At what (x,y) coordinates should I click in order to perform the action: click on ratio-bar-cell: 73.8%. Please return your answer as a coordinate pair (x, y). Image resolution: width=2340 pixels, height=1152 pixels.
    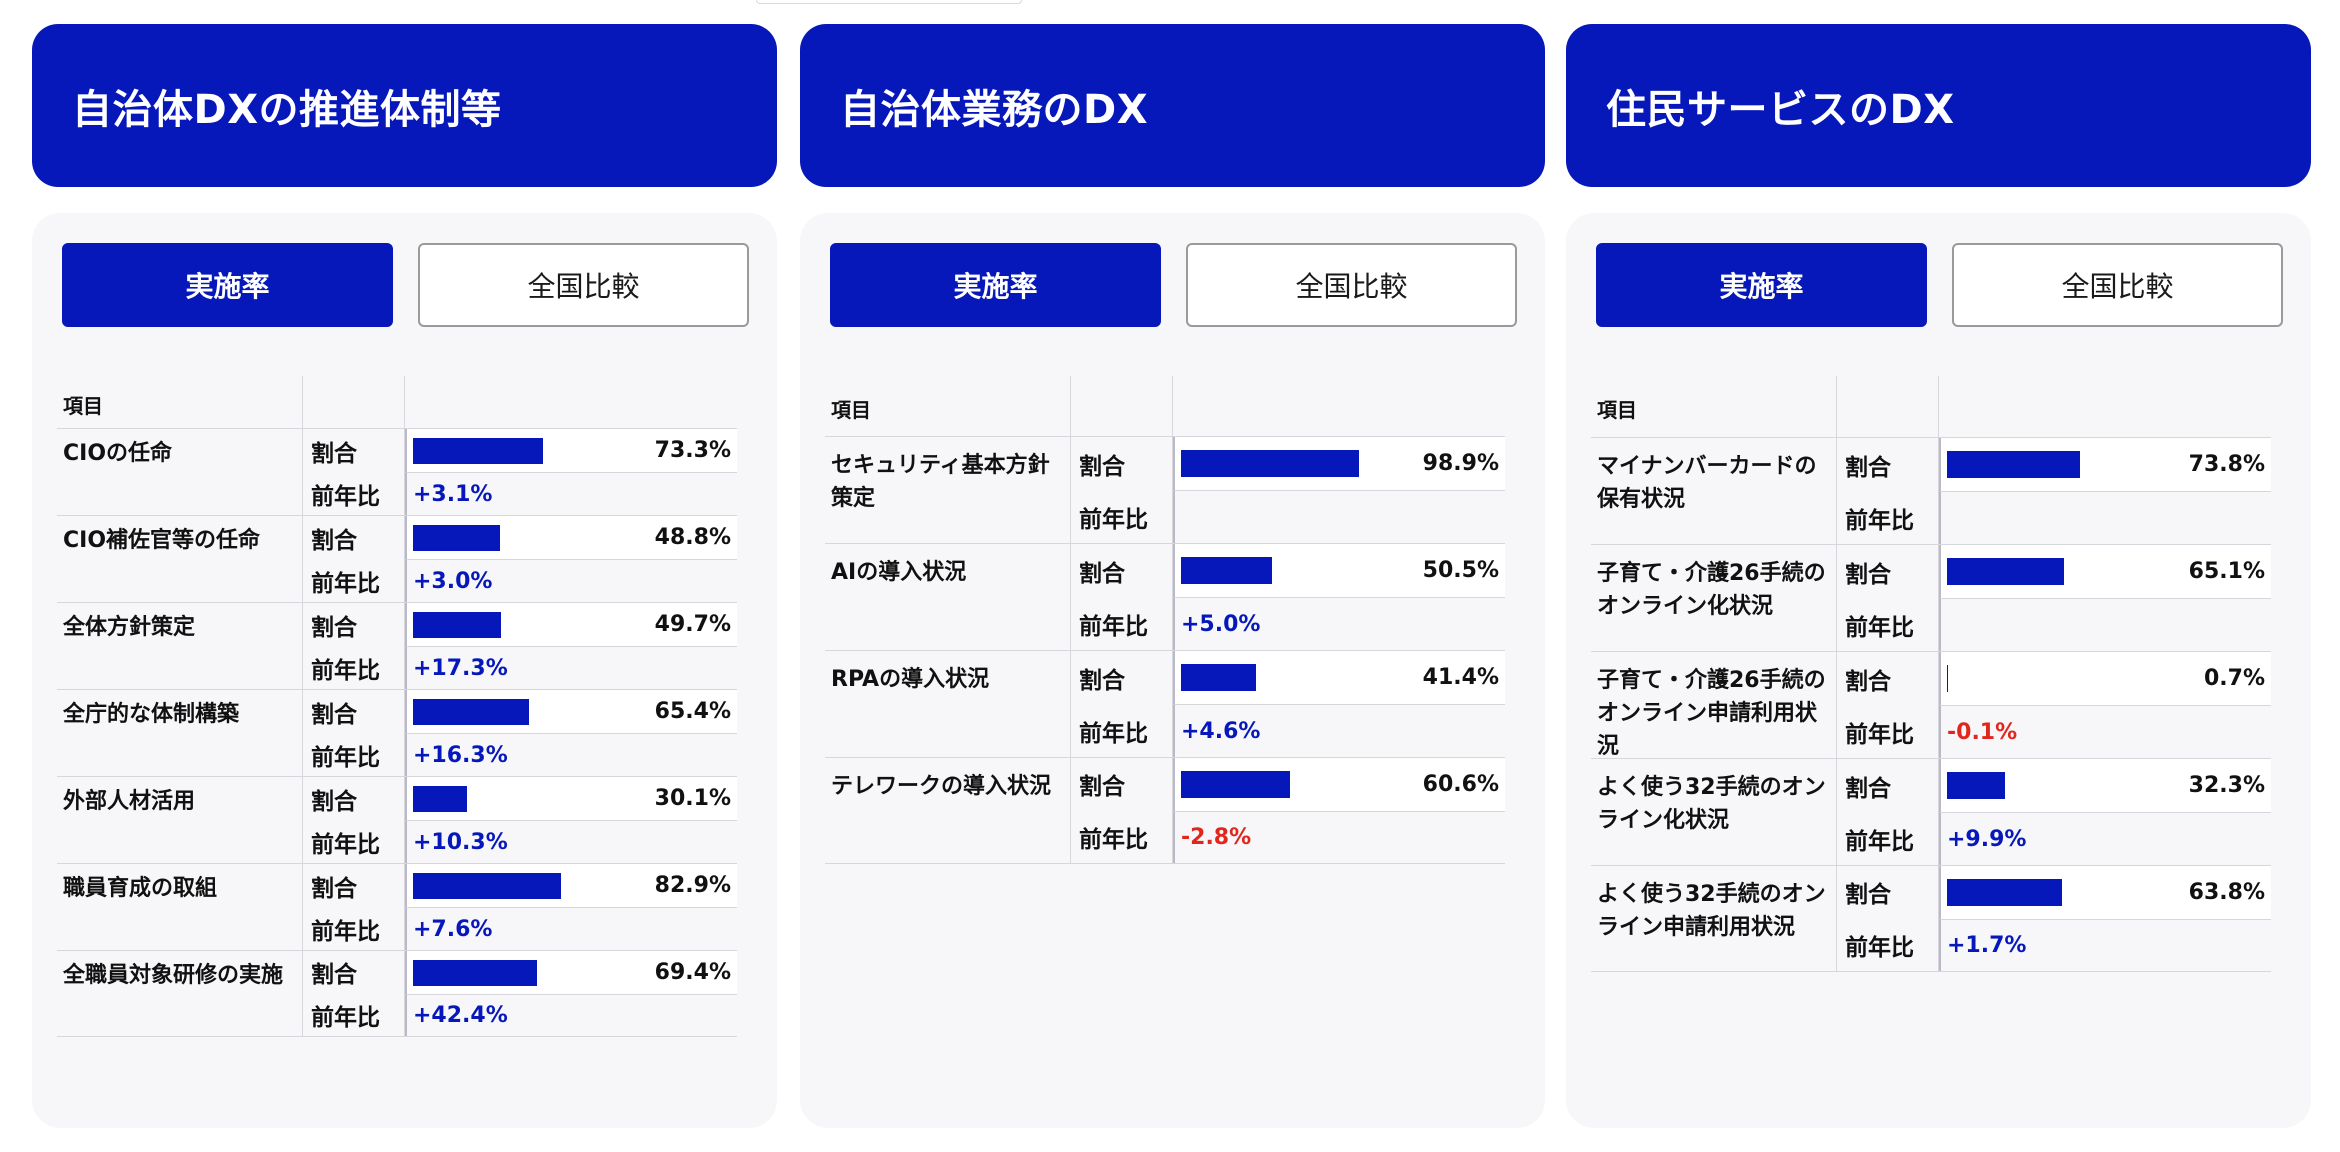
    Looking at the image, I should click on (2105, 464).